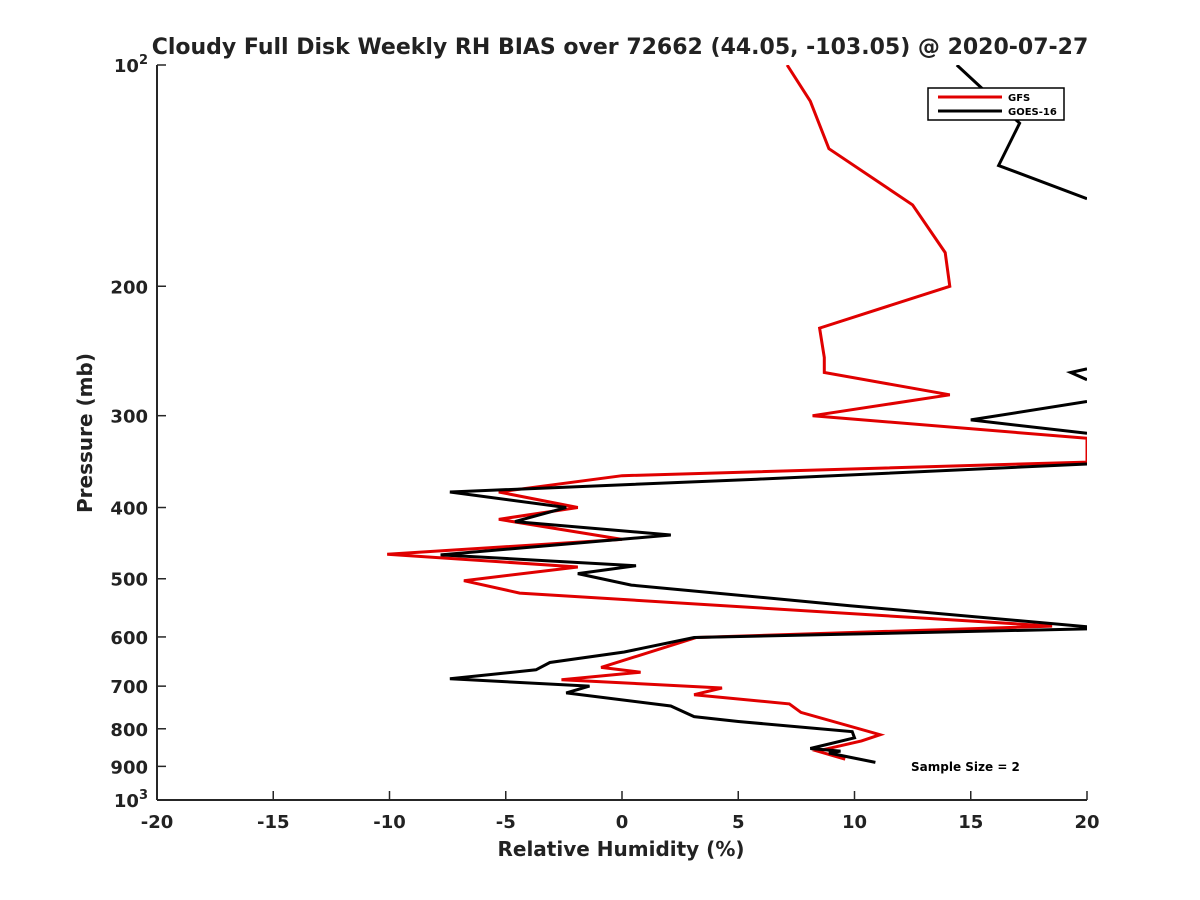 This screenshot has width=1200, height=900. Describe the element at coordinates (131, 65) in the screenshot. I see `y-tick-label: 10²` at that location.